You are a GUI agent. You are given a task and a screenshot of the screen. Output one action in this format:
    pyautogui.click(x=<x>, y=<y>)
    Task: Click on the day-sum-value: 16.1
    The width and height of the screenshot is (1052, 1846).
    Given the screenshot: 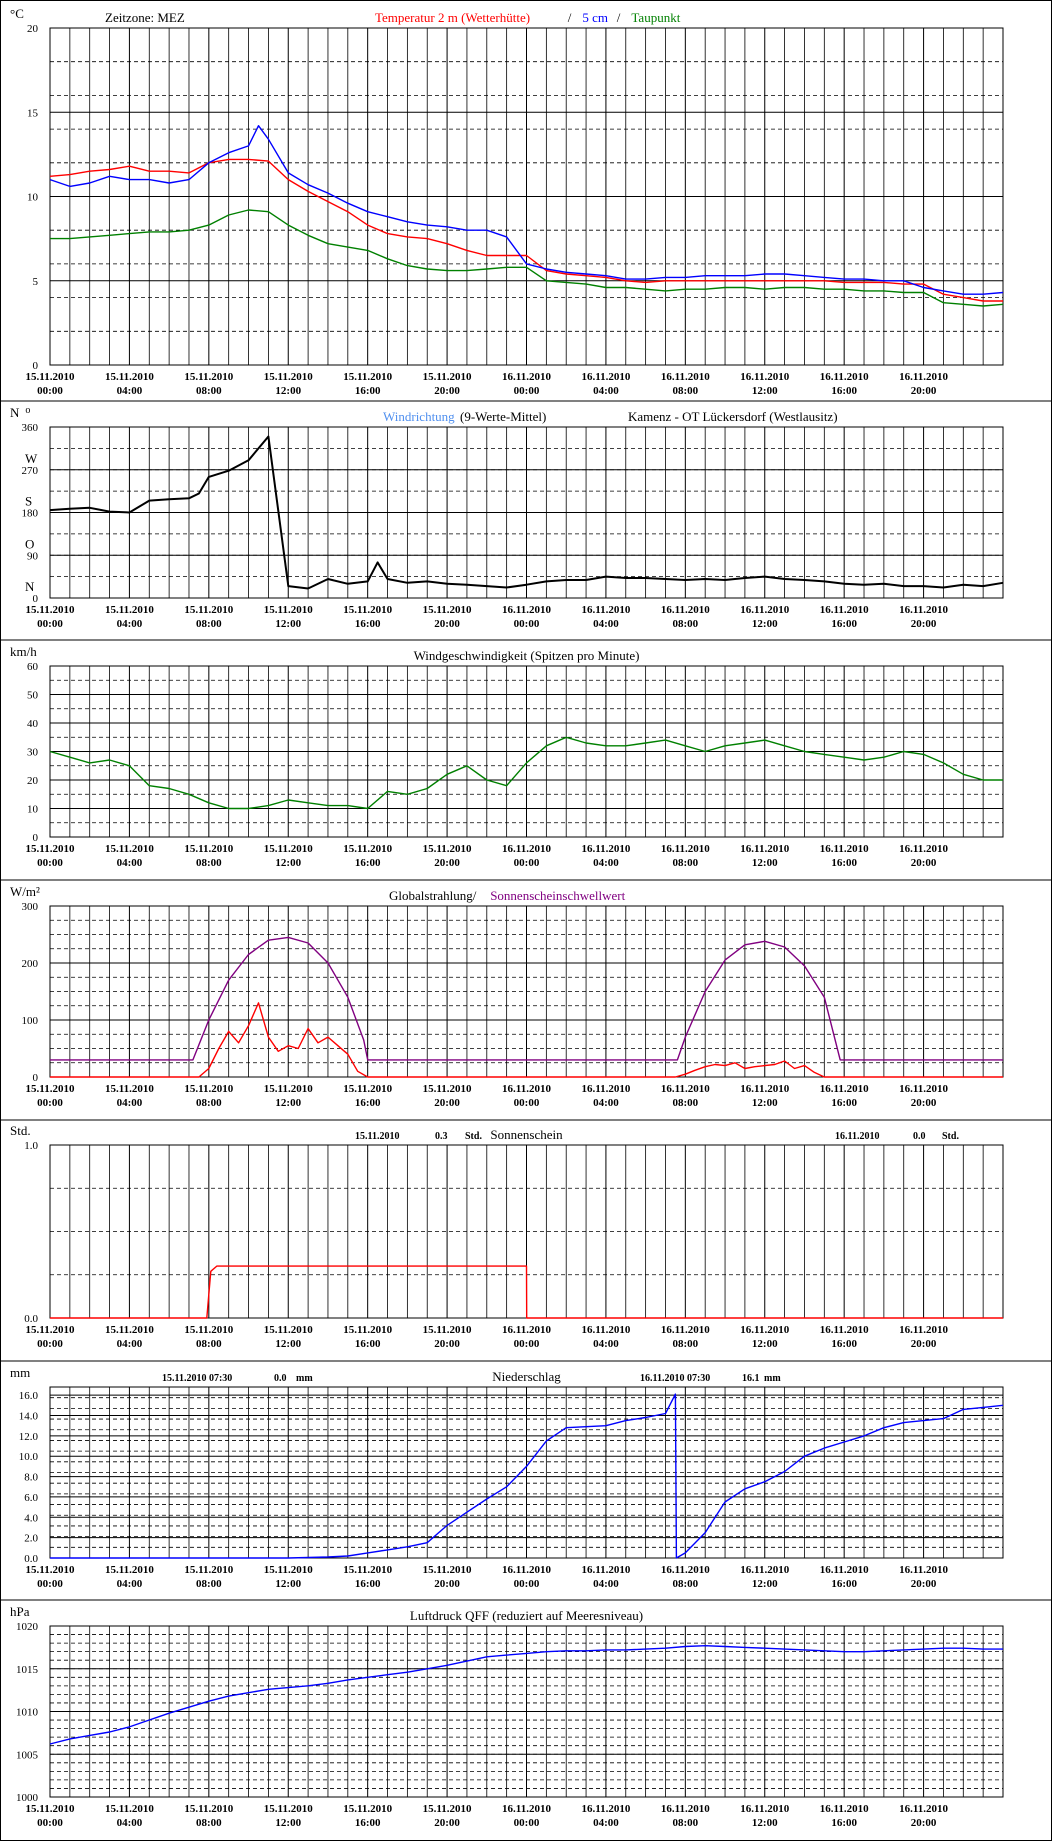 What is the action you would take?
    pyautogui.click(x=751, y=1378)
    